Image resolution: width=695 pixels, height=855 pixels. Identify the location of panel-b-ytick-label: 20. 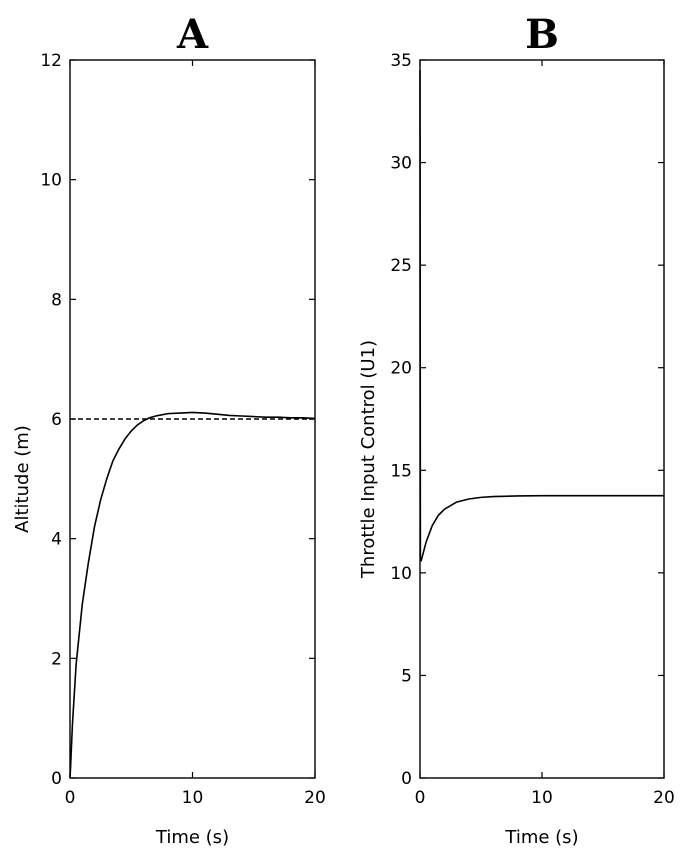
(401, 369).